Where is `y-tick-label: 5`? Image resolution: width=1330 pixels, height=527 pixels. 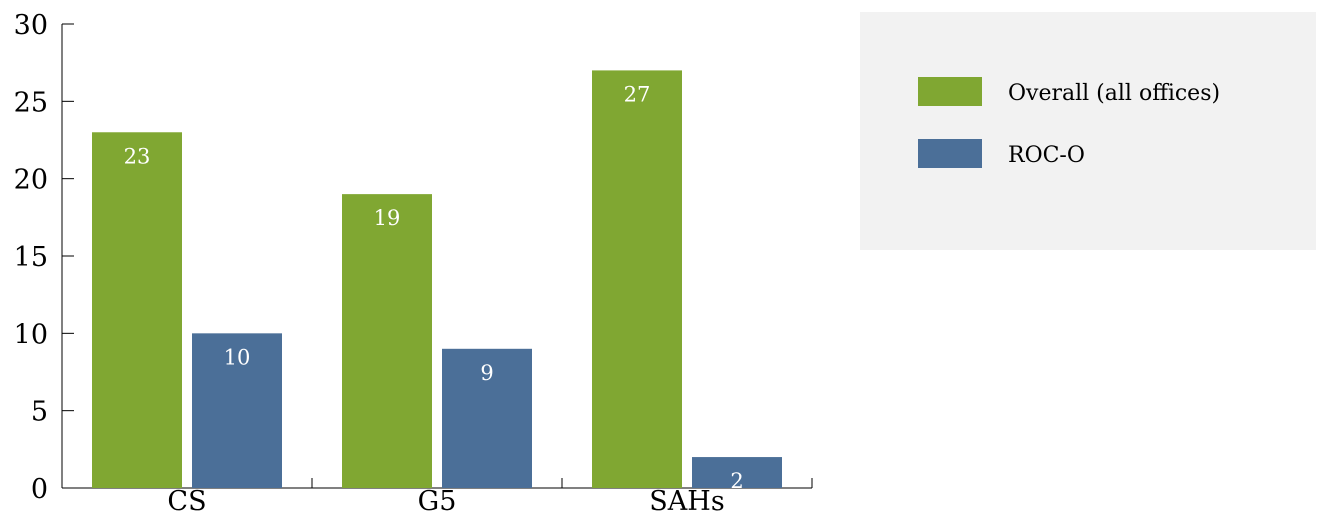
y-tick-label: 5 is located at coordinates (39, 412).